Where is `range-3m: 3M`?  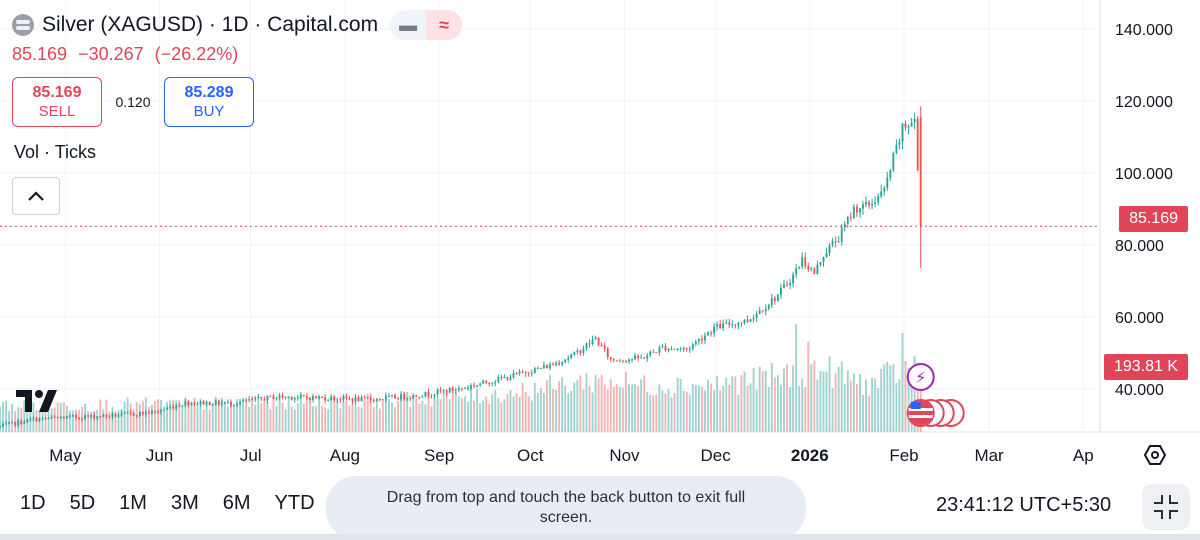 range-3m: 3M is located at coordinates (184, 503).